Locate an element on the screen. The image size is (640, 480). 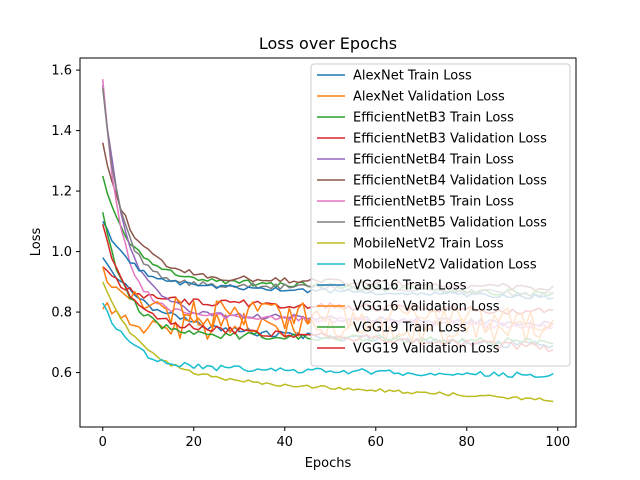
legend-label: EfficientNetB5 Validation Loss is located at coordinates (450, 223).